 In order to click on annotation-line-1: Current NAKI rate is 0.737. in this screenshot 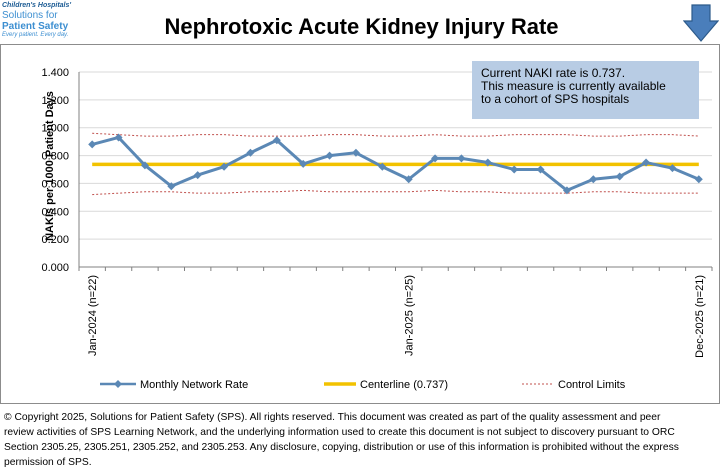, I will do `click(553, 73)`.